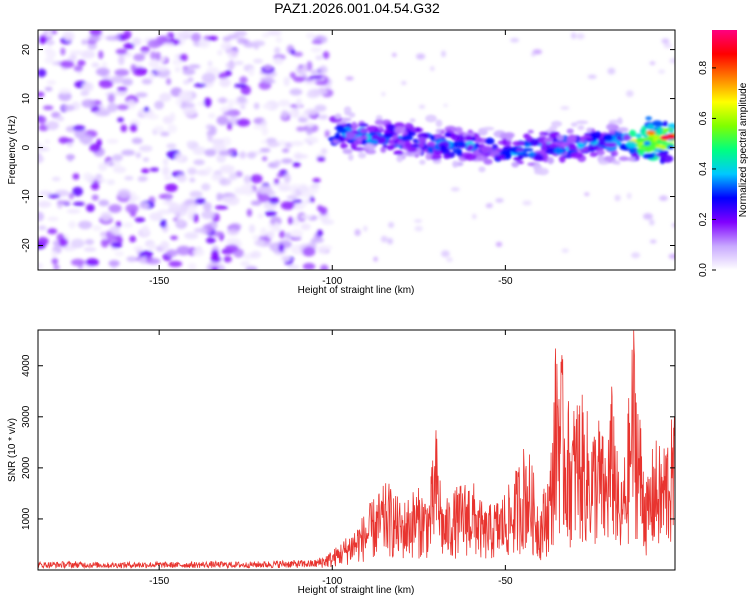  Describe the element at coordinates (12, 150) in the screenshot. I see `spectrogram-ylabel: Frequency (Hz)` at that location.